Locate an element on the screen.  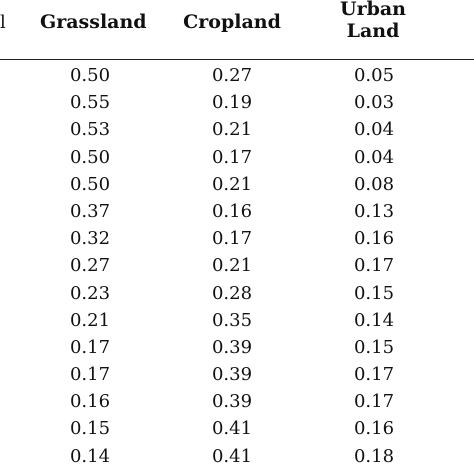
table-row: 0.15 0.41 0.16 is located at coordinates (237, 428).